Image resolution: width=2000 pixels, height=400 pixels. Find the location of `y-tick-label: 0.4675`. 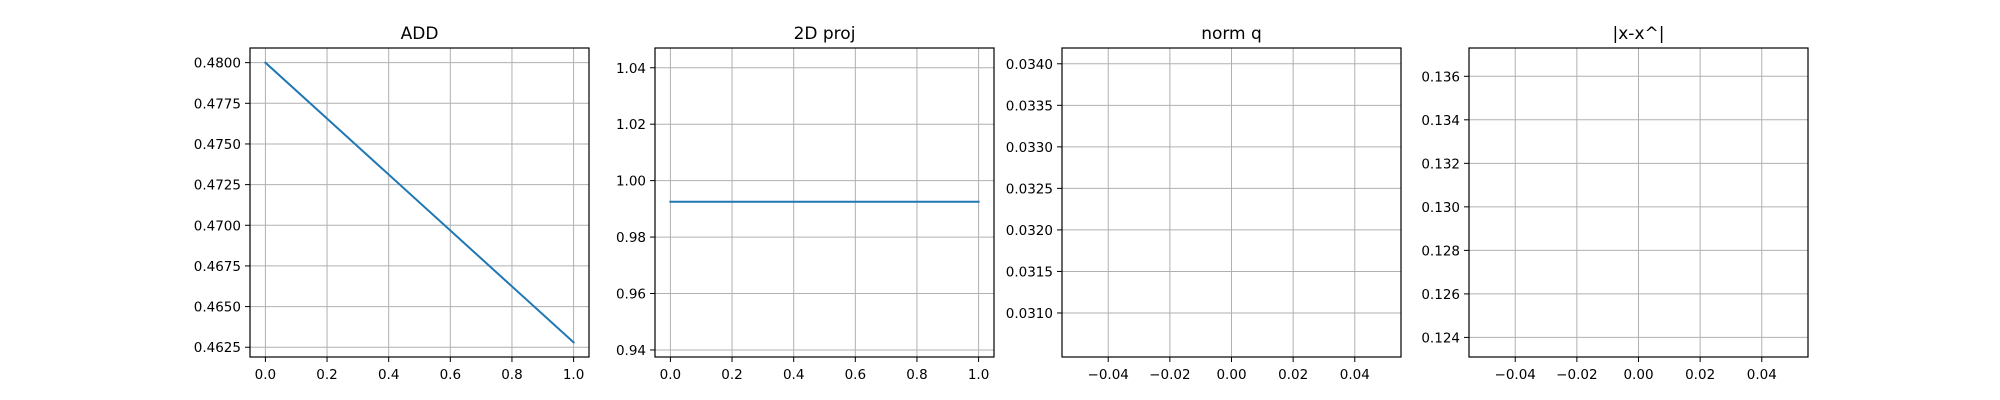

y-tick-label: 0.4675 is located at coordinates (217, 267).